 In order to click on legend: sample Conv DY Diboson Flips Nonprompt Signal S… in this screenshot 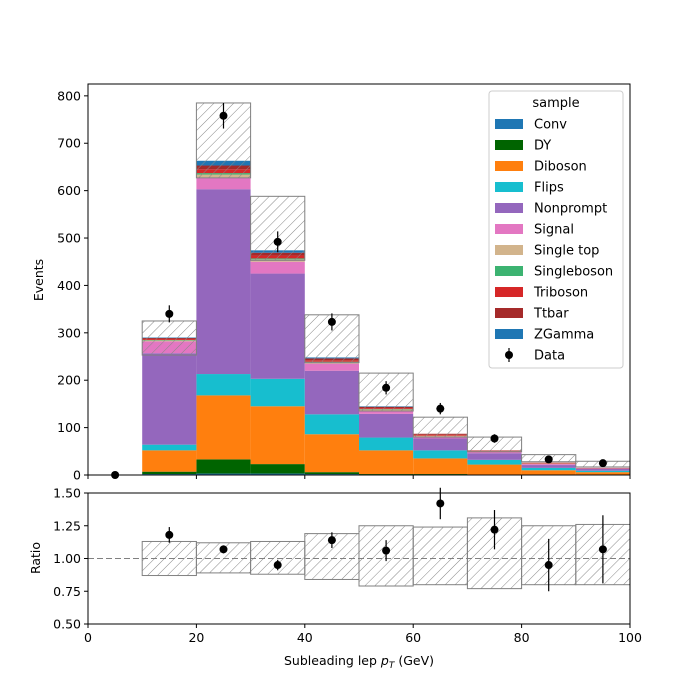, I will do `click(556, 229)`.